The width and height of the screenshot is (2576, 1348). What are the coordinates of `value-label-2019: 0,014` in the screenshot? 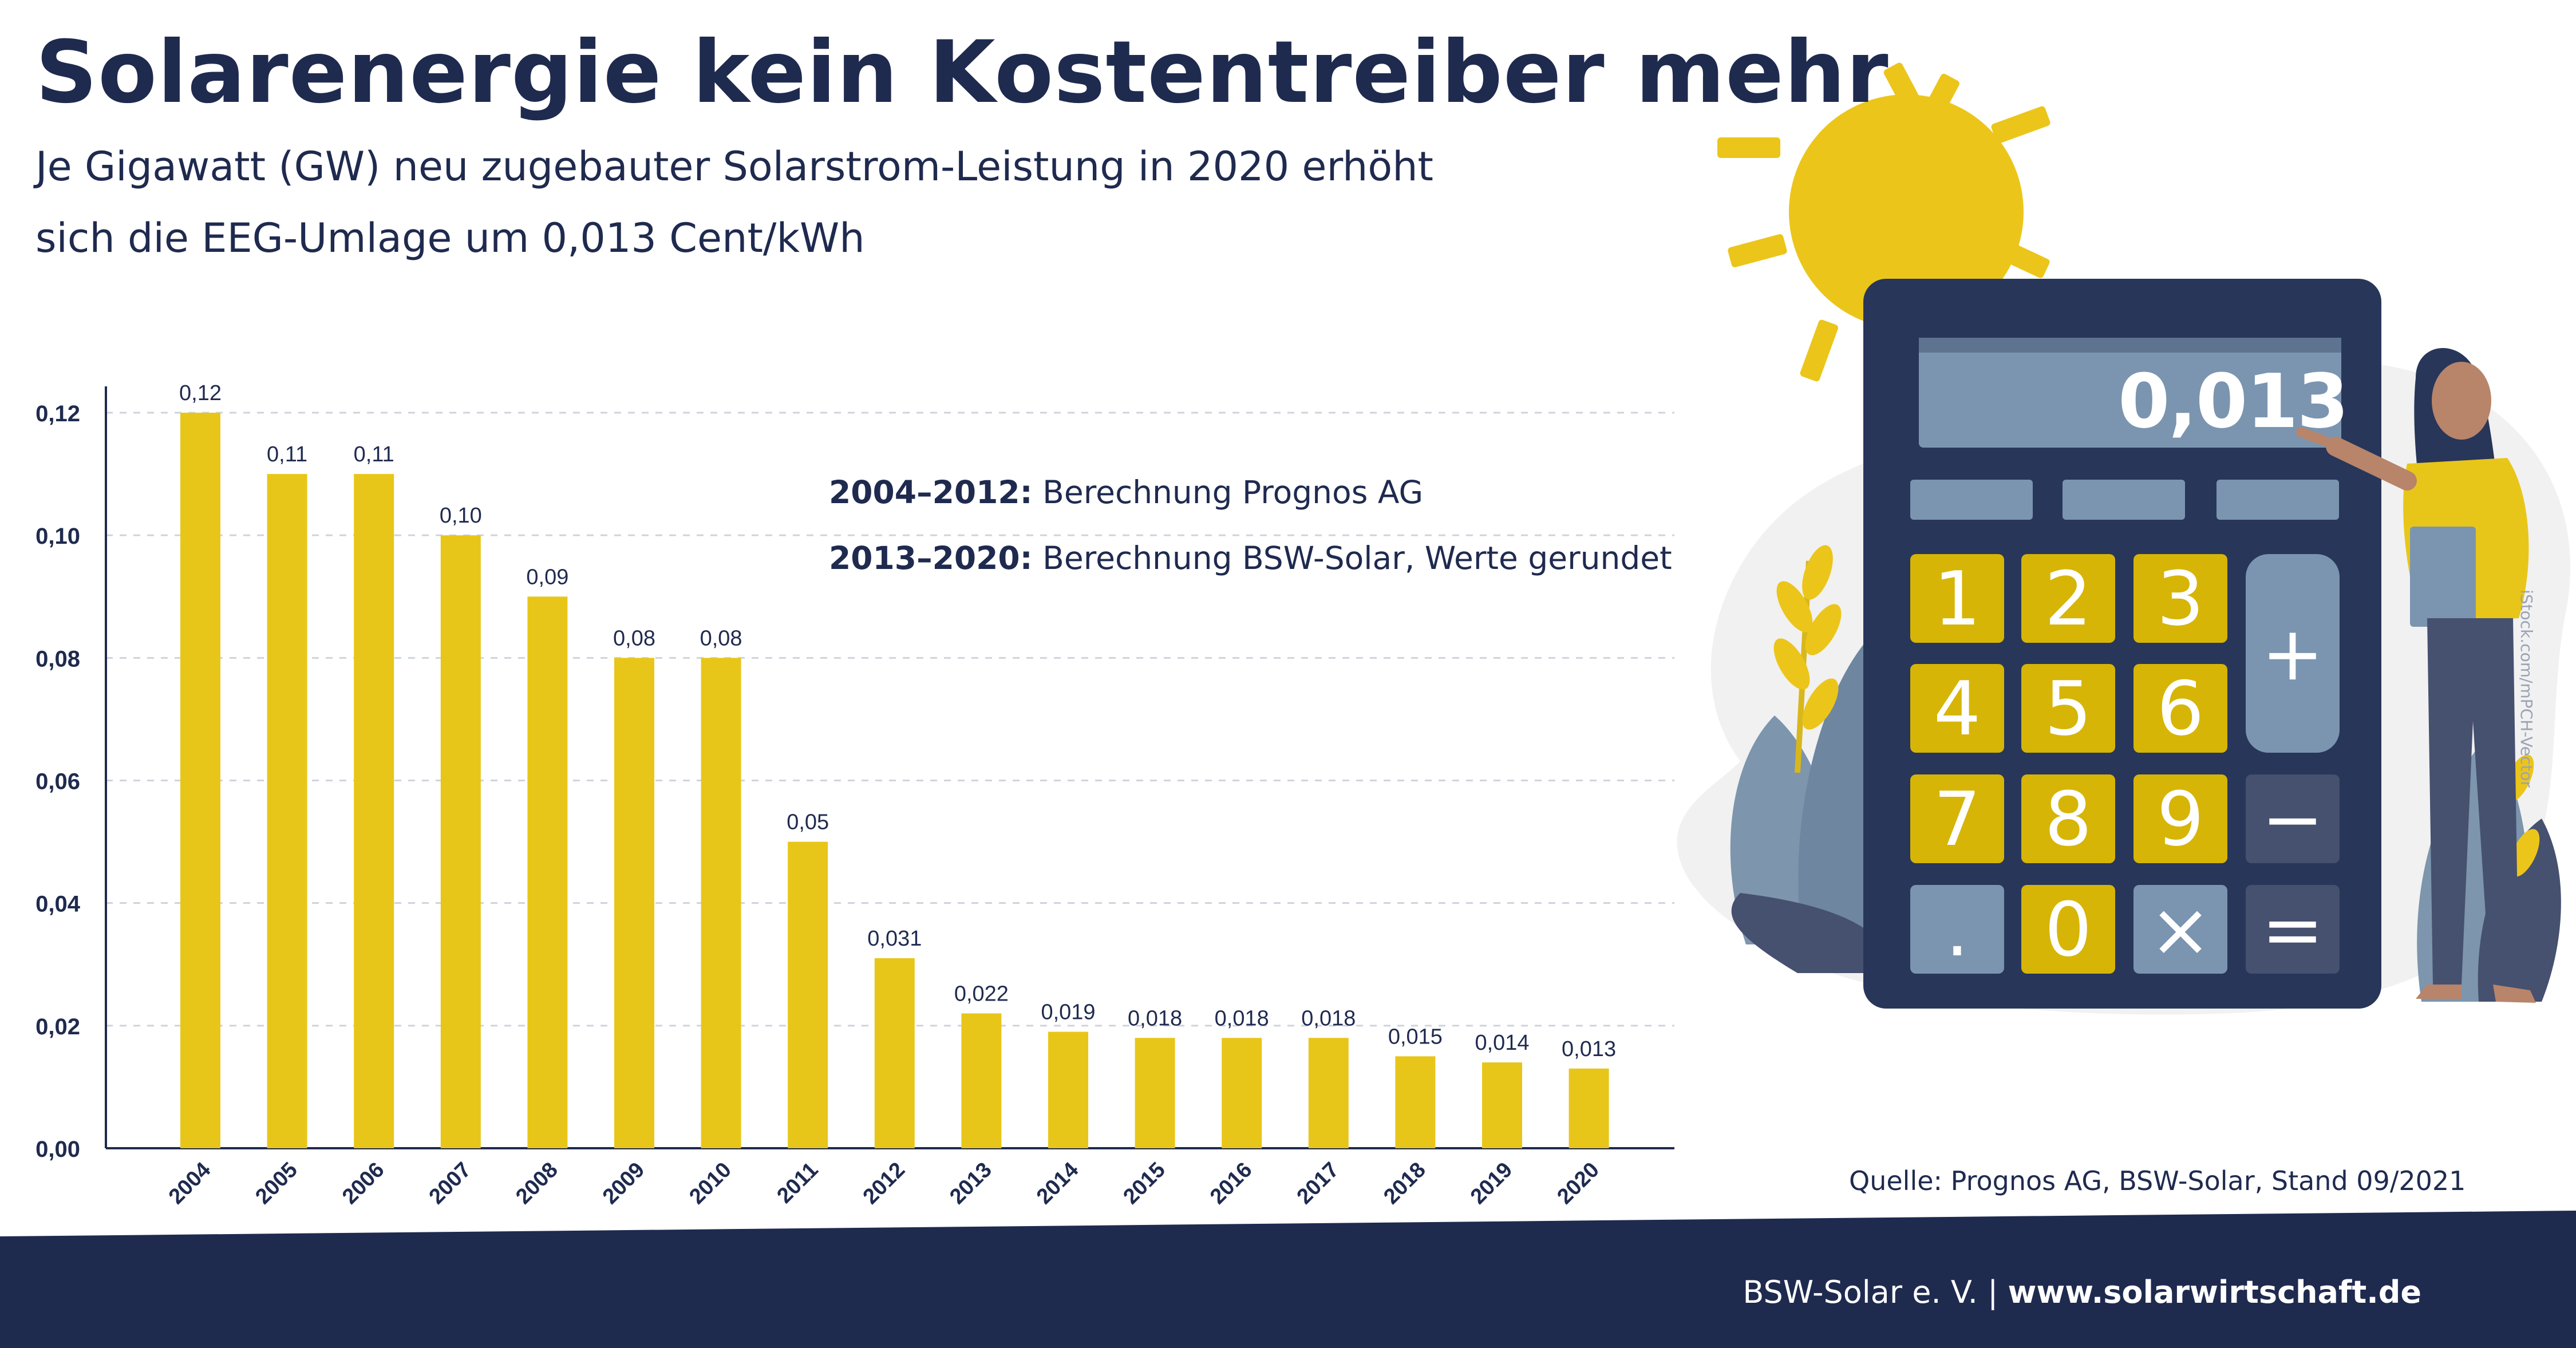 It's located at (1502, 1043).